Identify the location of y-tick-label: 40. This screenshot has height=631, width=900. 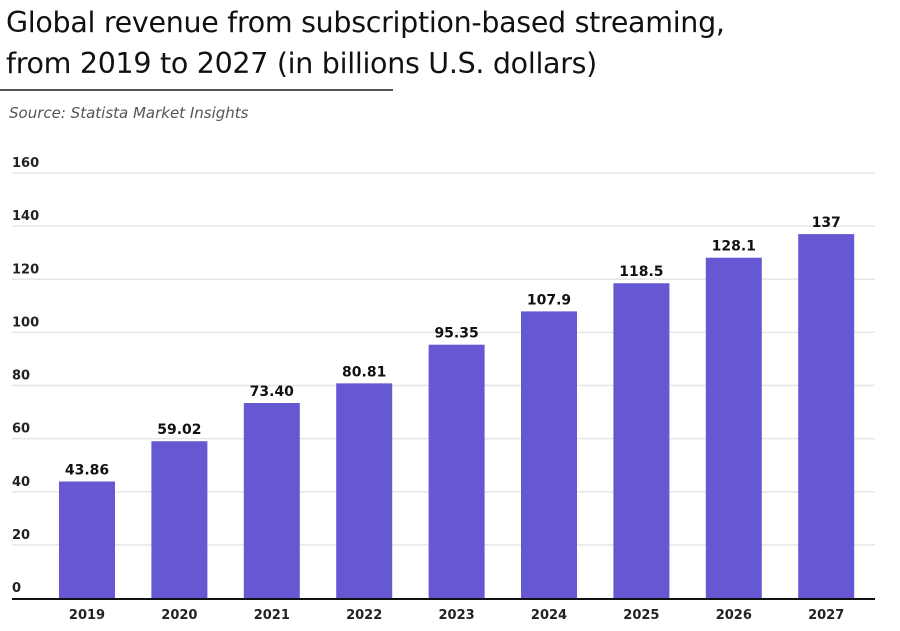
(21, 482).